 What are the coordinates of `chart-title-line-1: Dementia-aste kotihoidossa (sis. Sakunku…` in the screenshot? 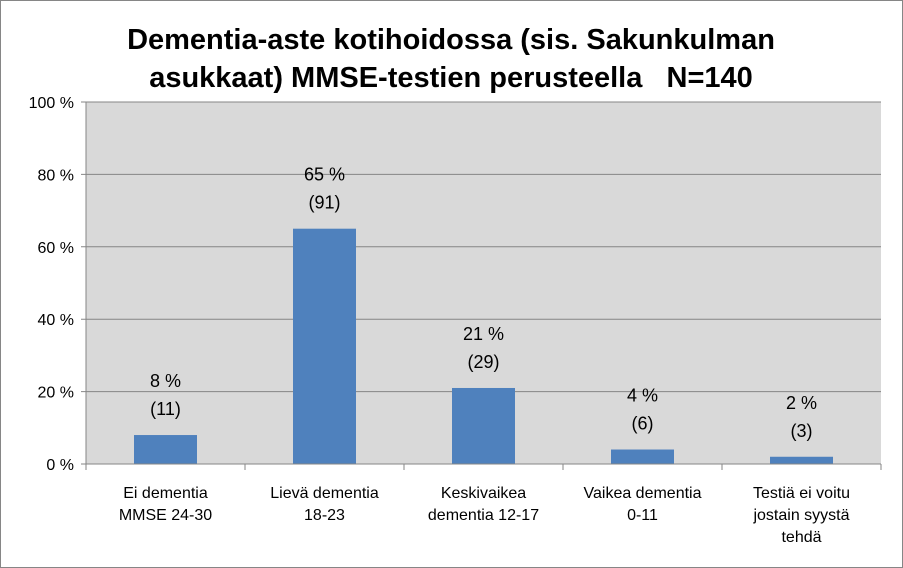 It's located at (451, 40).